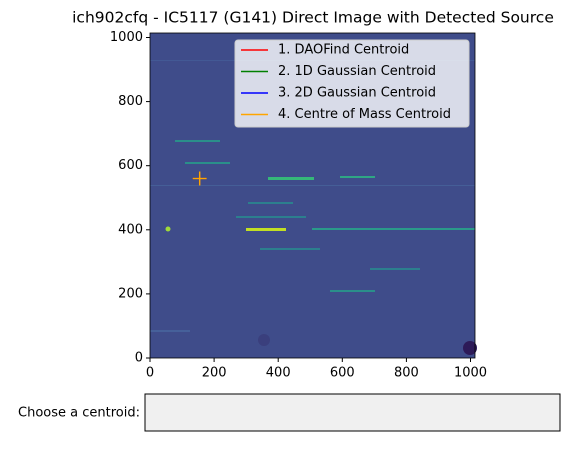 This screenshot has width=580, height=449. Describe the element at coordinates (470, 373) in the screenshot. I see `x-tick-label: 1000` at that location.